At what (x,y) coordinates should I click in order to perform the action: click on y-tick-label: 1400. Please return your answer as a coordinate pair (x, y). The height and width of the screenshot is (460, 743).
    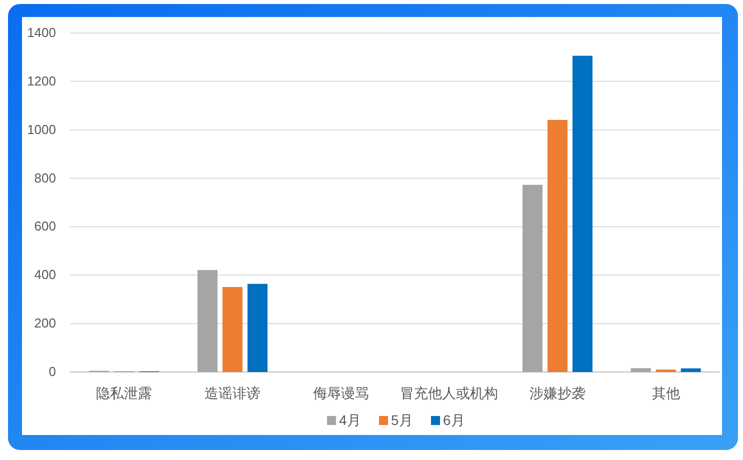
    Looking at the image, I should click on (41, 32).